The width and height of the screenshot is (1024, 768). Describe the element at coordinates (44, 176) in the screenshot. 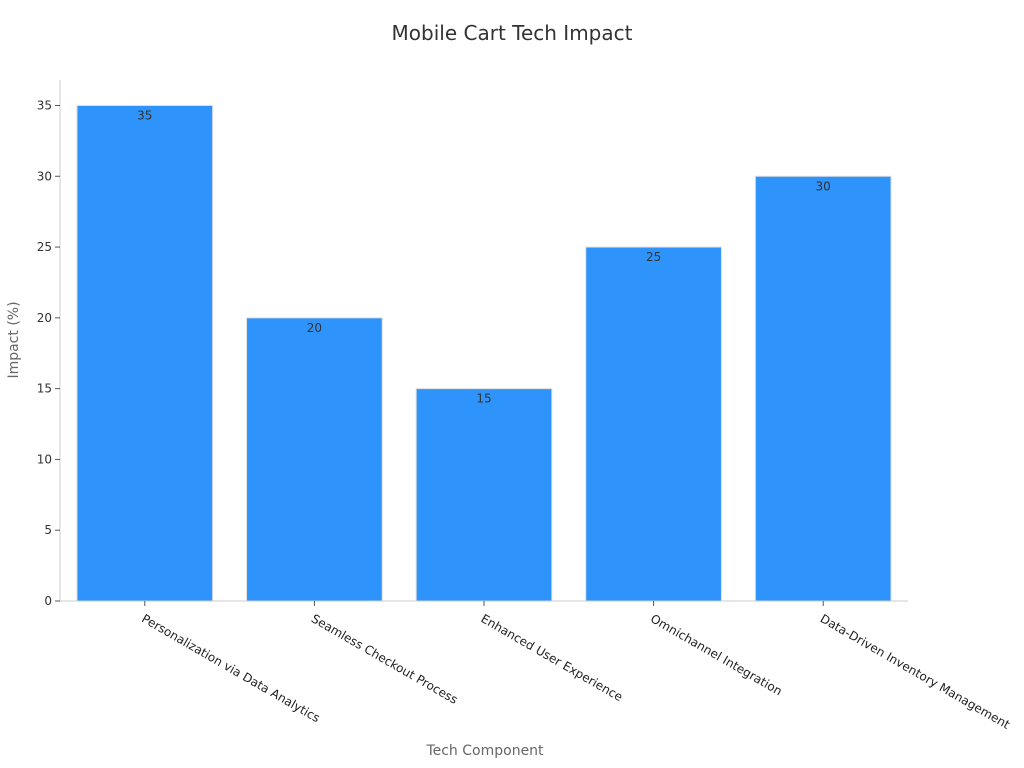

I see `y-tick-label: 30` at that location.